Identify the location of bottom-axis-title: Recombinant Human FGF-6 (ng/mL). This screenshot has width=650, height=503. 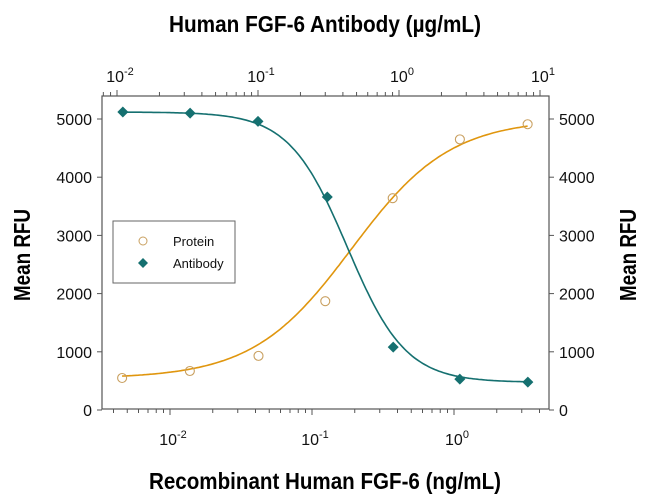
(325, 481).